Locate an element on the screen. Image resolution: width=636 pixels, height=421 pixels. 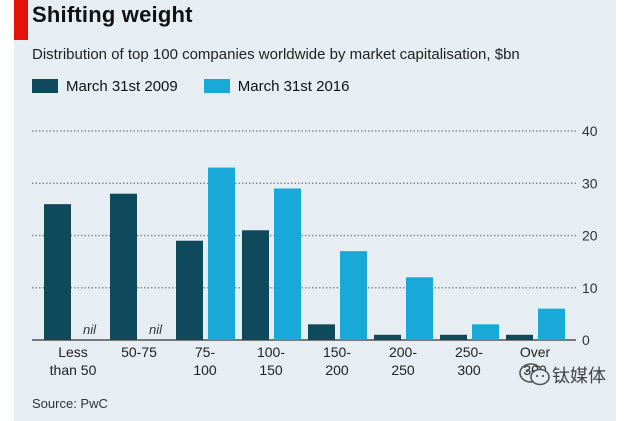
legend-item-2016: March 31st 2016 is located at coordinates (276, 86).